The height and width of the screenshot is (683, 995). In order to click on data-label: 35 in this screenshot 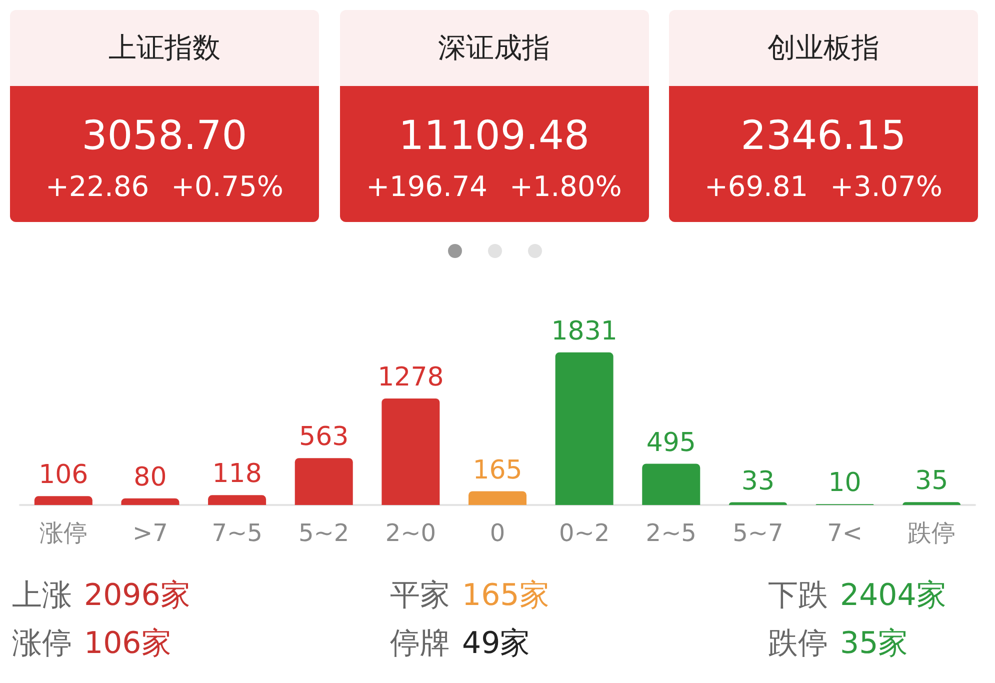, I will do `click(931, 481)`.